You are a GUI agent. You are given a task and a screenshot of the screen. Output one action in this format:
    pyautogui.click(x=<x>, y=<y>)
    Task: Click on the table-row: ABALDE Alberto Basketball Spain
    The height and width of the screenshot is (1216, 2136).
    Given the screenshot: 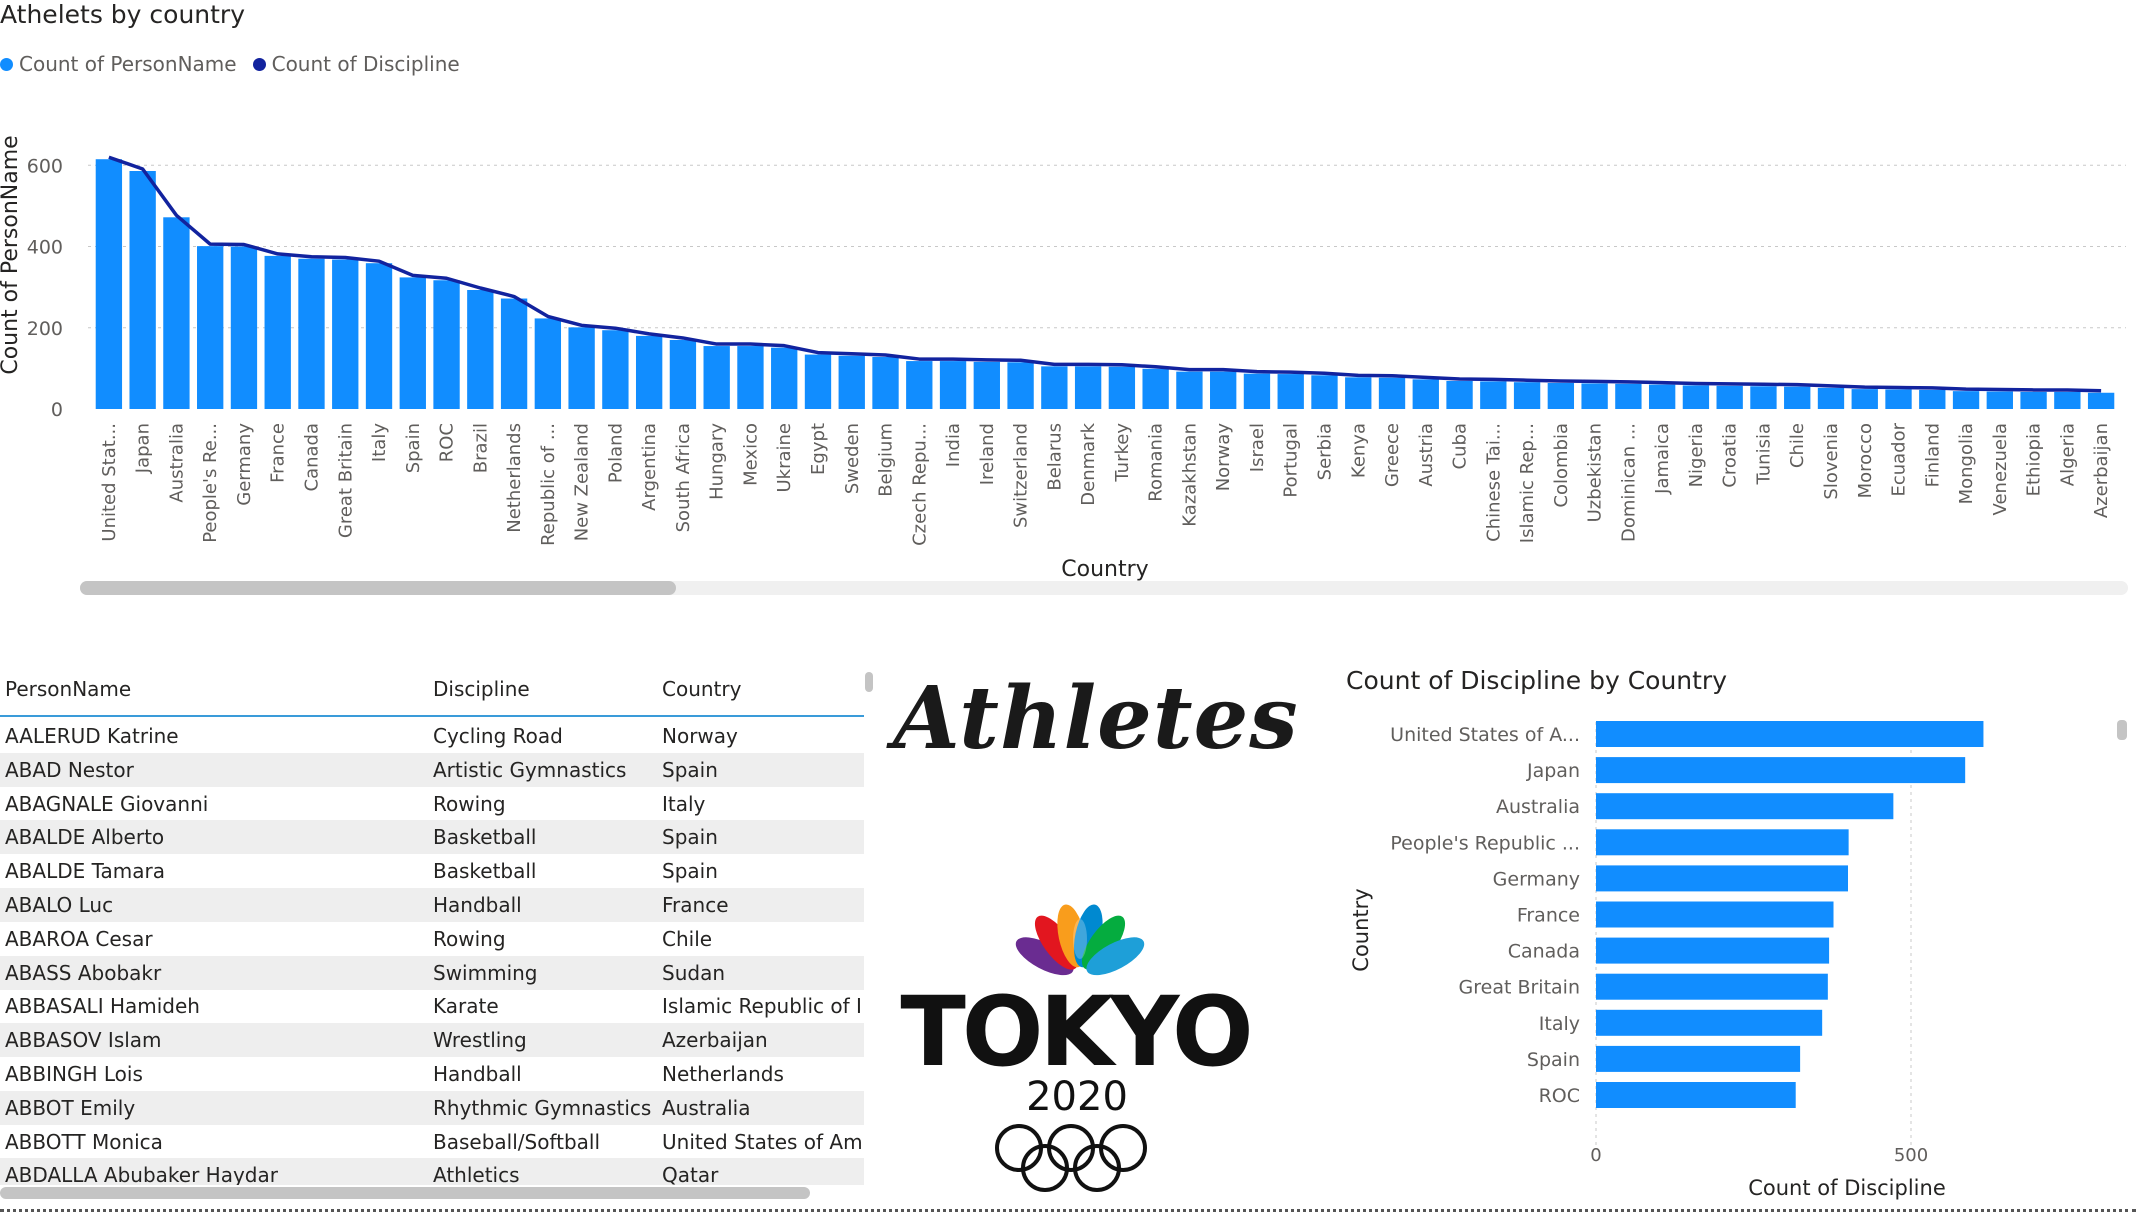 What is the action you would take?
    pyautogui.click(x=432, y=837)
    